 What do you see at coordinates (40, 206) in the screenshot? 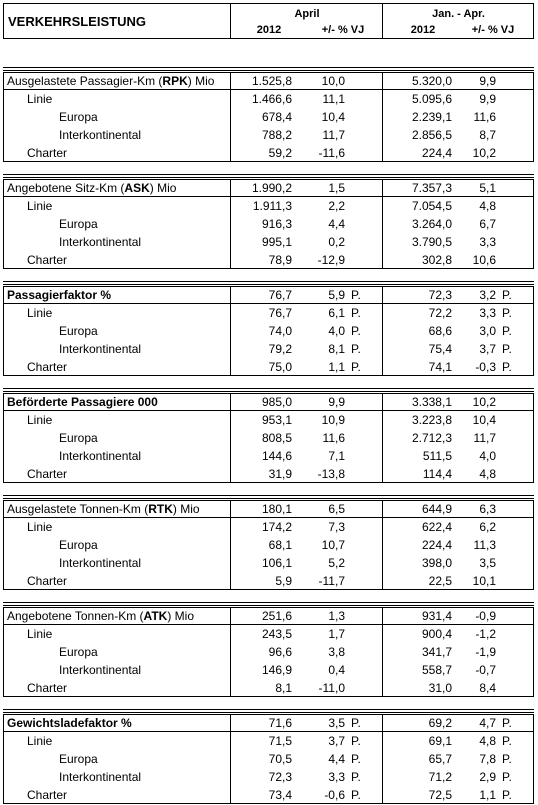
I see `row-label: Linie` at bounding box center [40, 206].